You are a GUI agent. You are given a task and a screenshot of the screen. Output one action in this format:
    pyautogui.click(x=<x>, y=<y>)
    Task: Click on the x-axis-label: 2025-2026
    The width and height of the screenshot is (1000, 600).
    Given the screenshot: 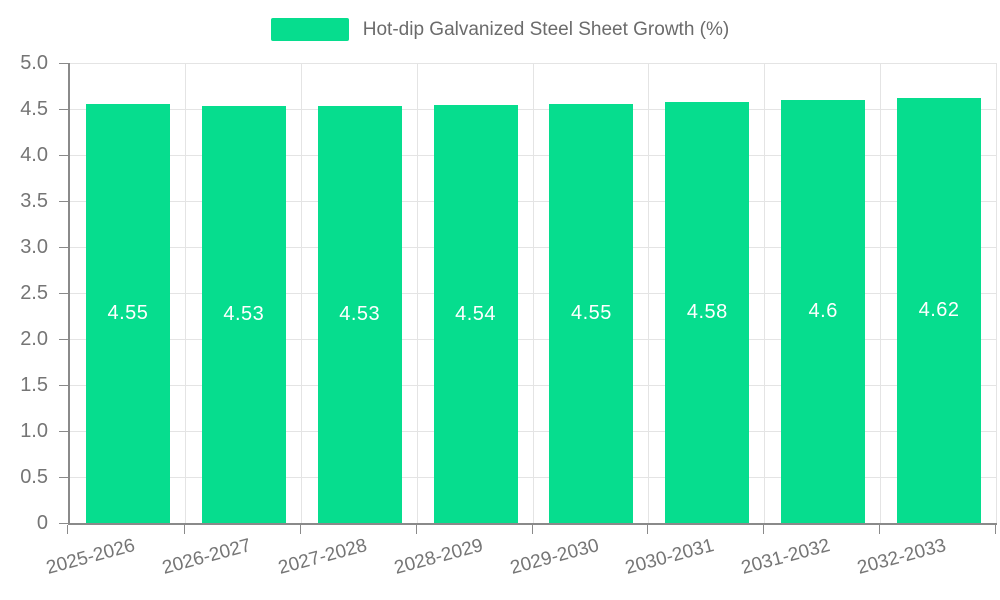 What is the action you would take?
    pyautogui.click(x=91, y=557)
    